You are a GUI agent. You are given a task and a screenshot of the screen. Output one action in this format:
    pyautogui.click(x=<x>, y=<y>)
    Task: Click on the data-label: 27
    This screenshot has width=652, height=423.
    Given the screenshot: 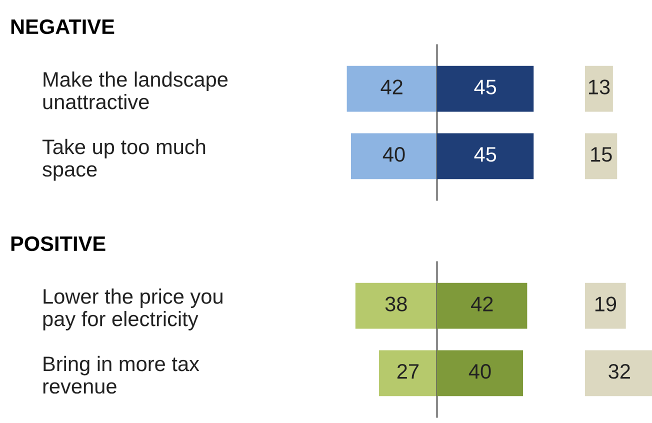 What is the action you would take?
    pyautogui.click(x=408, y=371)
    